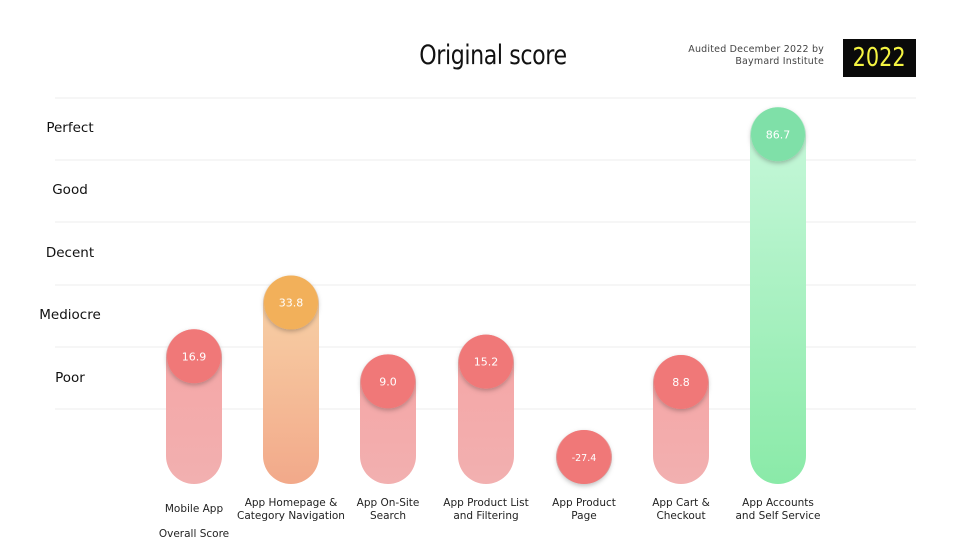 Image resolution: width=960 pixels, height=547 pixels. What do you see at coordinates (70, 253) in the screenshot?
I see `y-tick-label: Decent` at bounding box center [70, 253].